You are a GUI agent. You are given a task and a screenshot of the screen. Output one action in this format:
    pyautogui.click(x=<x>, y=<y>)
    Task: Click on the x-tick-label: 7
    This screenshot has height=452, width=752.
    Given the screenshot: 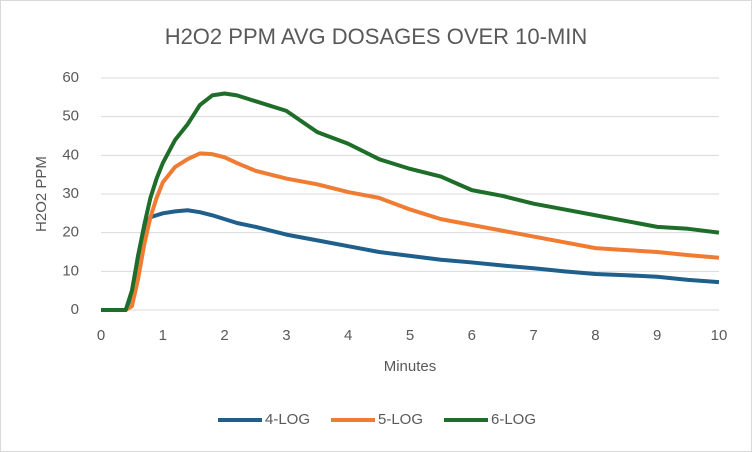 What is the action you would take?
    pyautogui.click(x=533, y=335)
    